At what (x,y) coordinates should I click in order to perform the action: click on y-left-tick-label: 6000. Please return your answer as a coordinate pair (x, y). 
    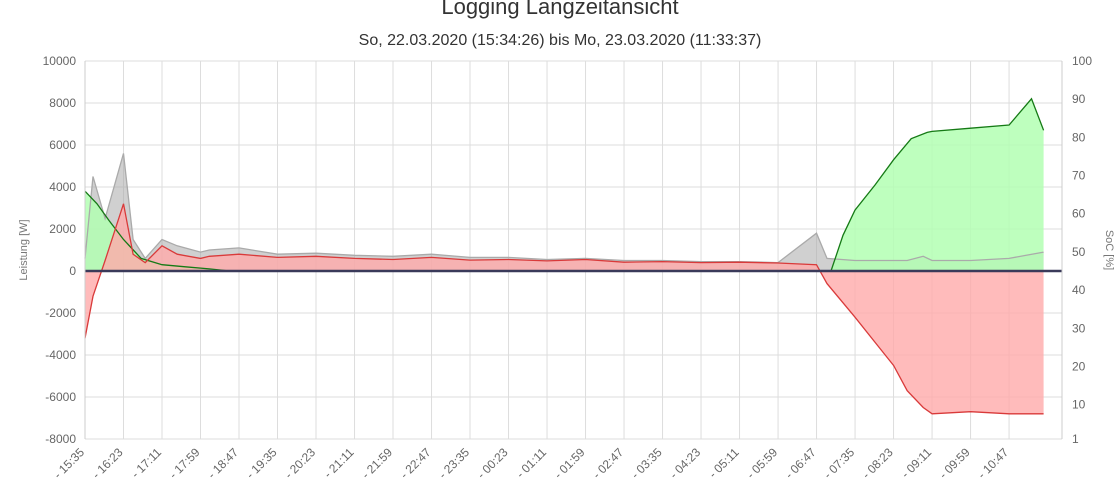
    Looking at the image, I should click on (62, 145).